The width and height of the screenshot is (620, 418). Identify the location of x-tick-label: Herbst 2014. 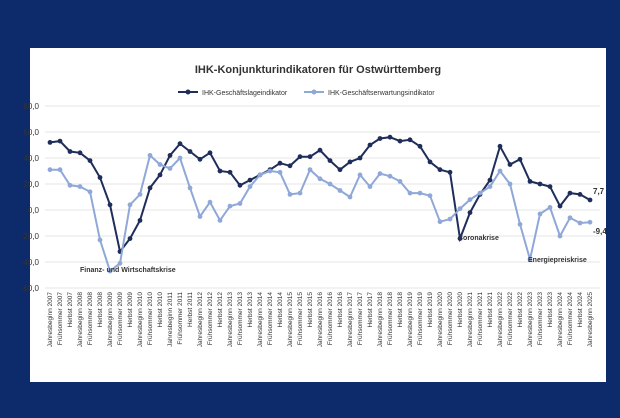
(280, 310).